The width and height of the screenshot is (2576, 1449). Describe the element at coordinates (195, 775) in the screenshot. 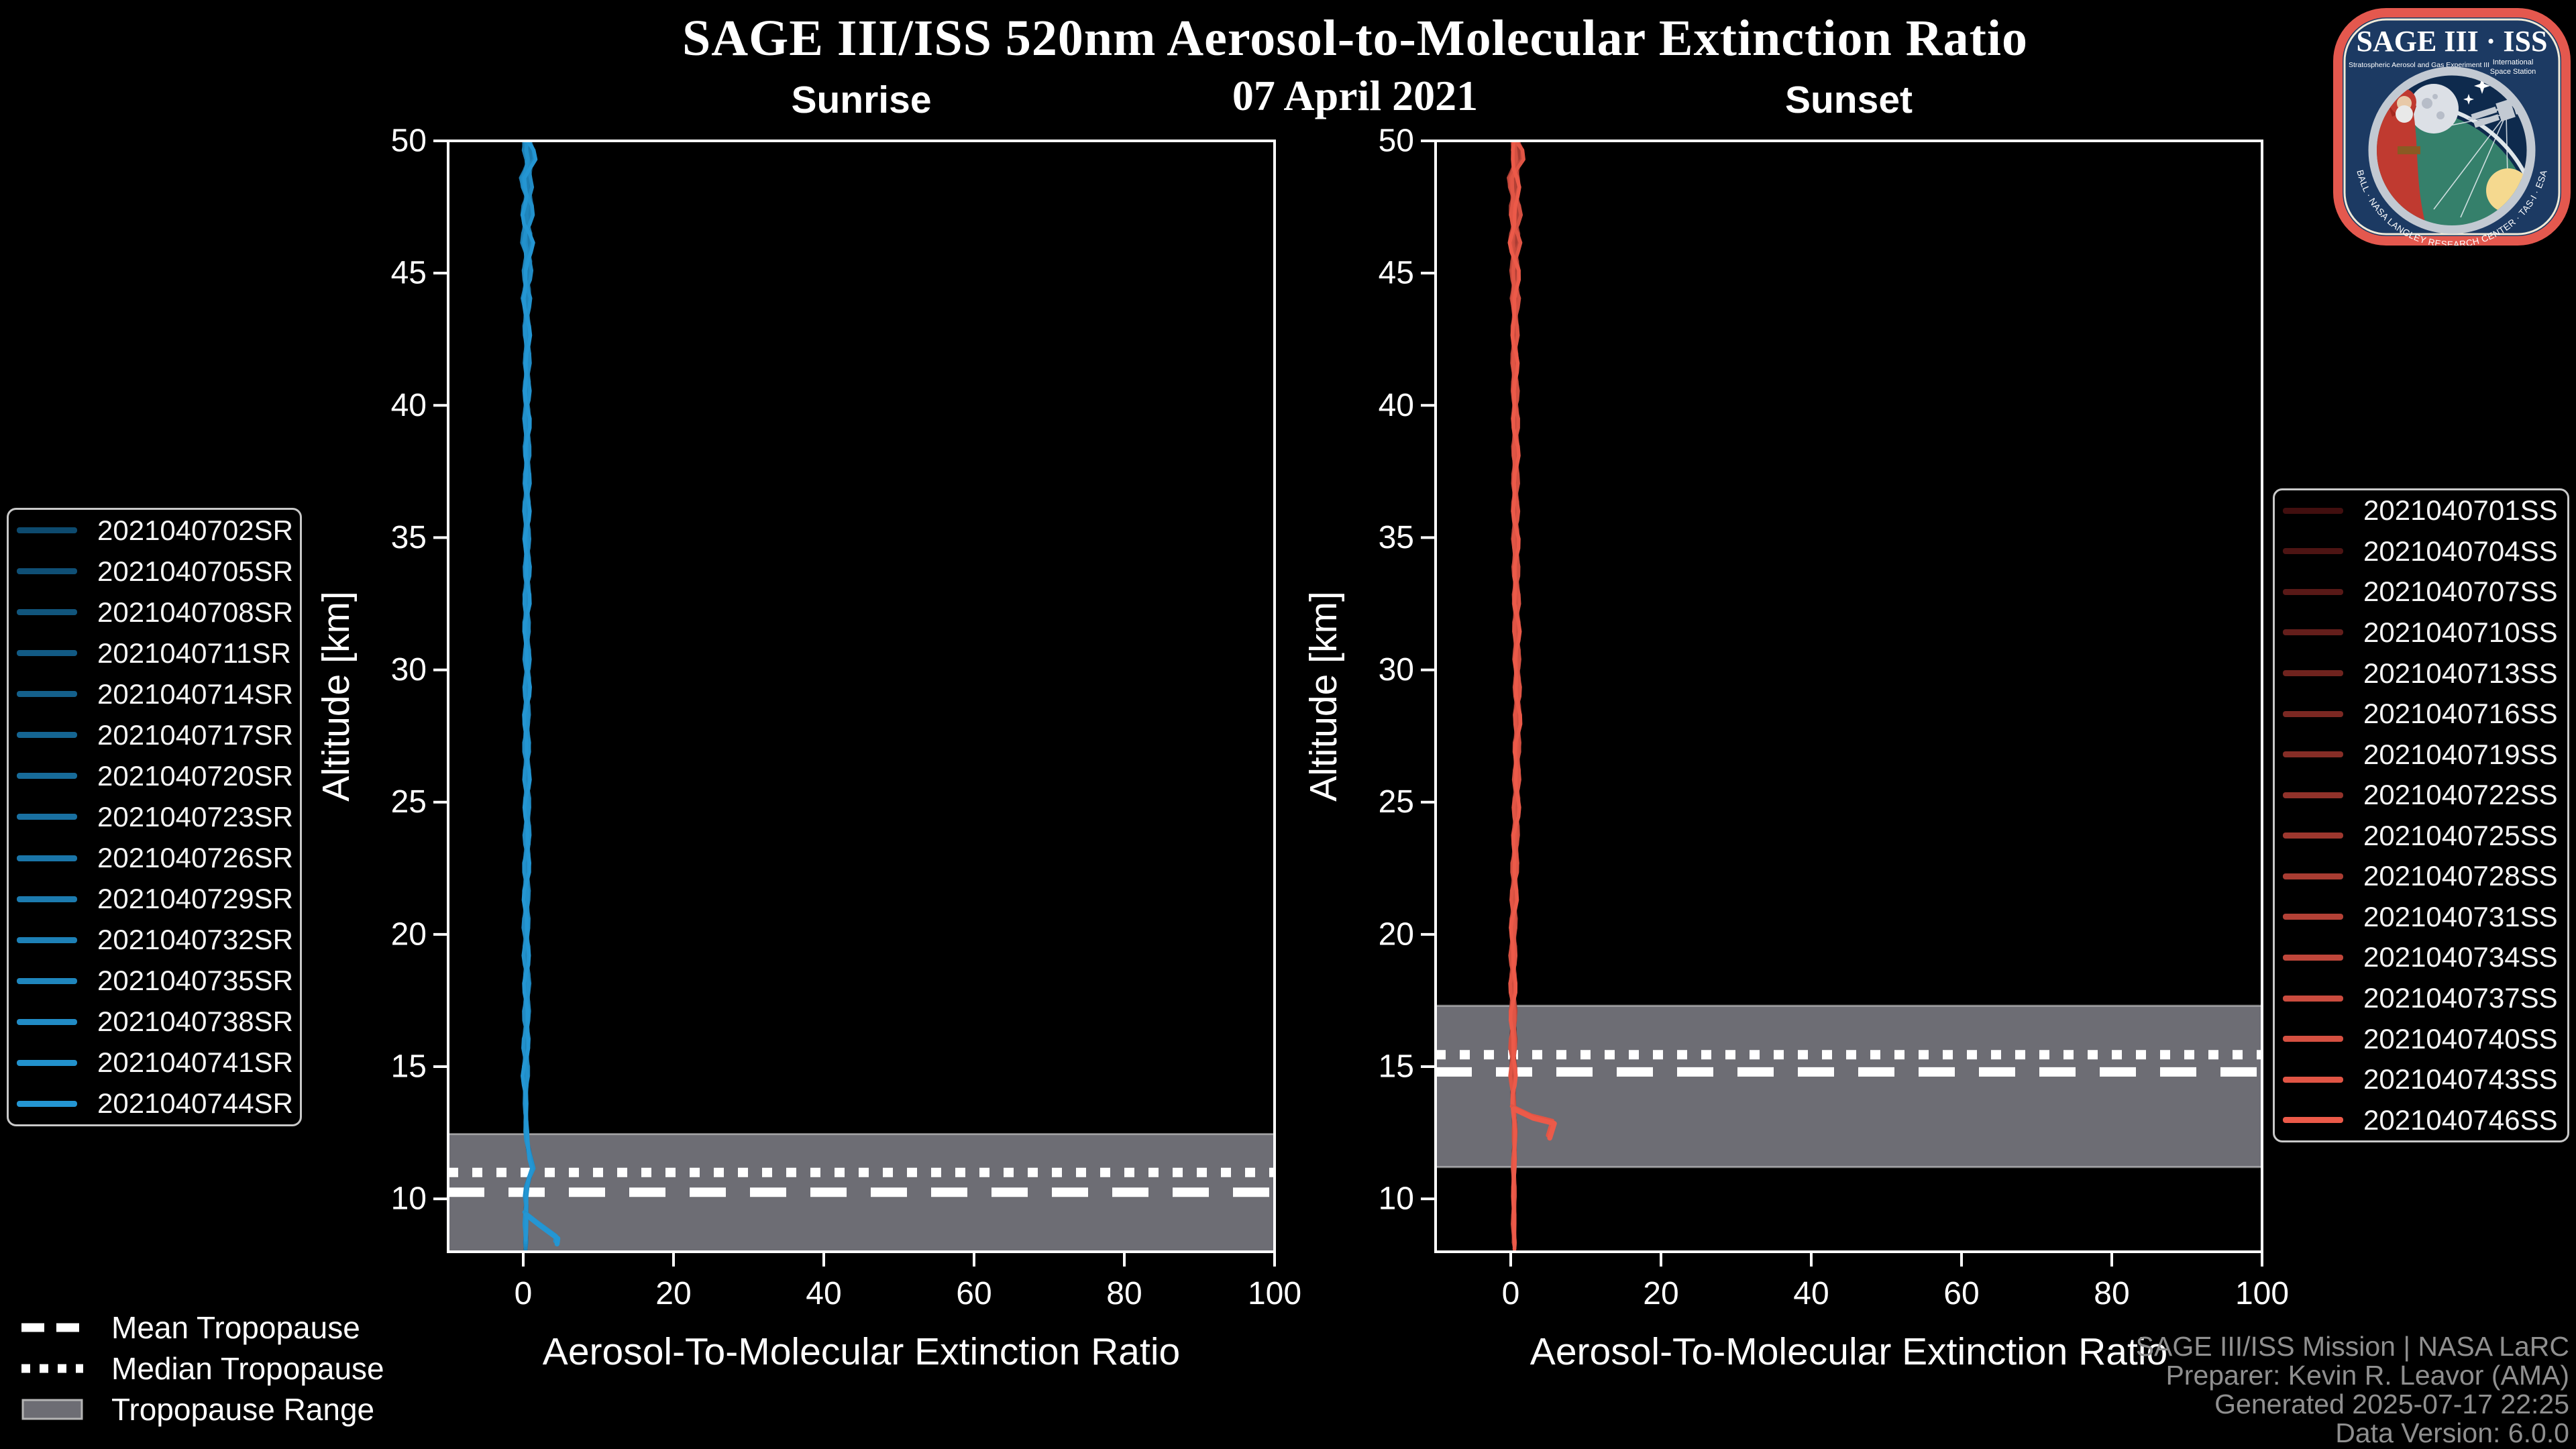

I see `legend-label: 2021040720SR` at that location.